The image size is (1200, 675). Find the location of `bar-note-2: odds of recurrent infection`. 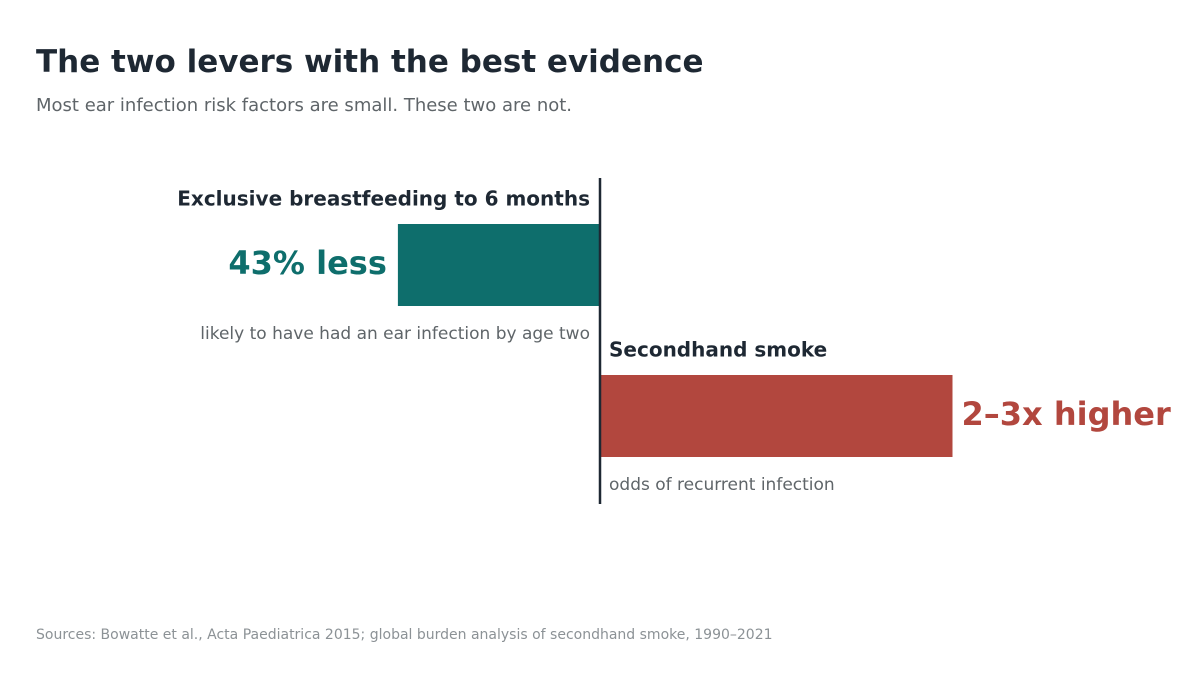

bar-note-2: odds of recurrent infection is located at coordinates (722, 485).